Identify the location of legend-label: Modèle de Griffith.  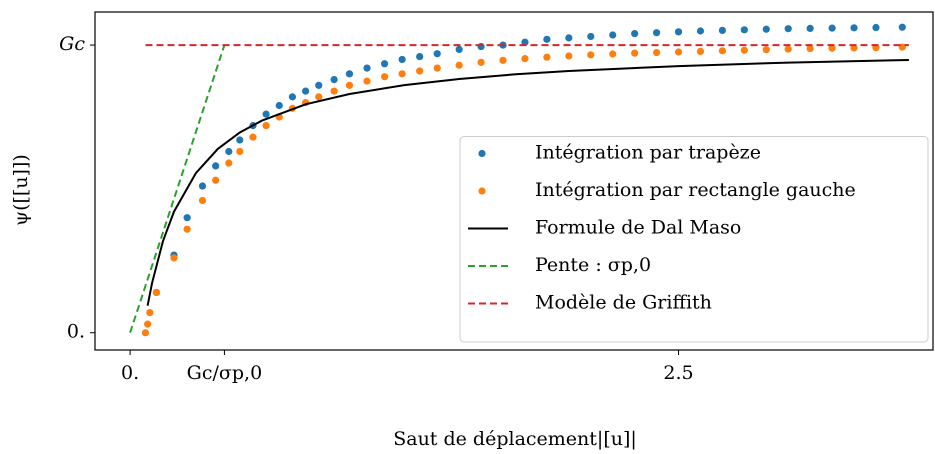
(623, 303).